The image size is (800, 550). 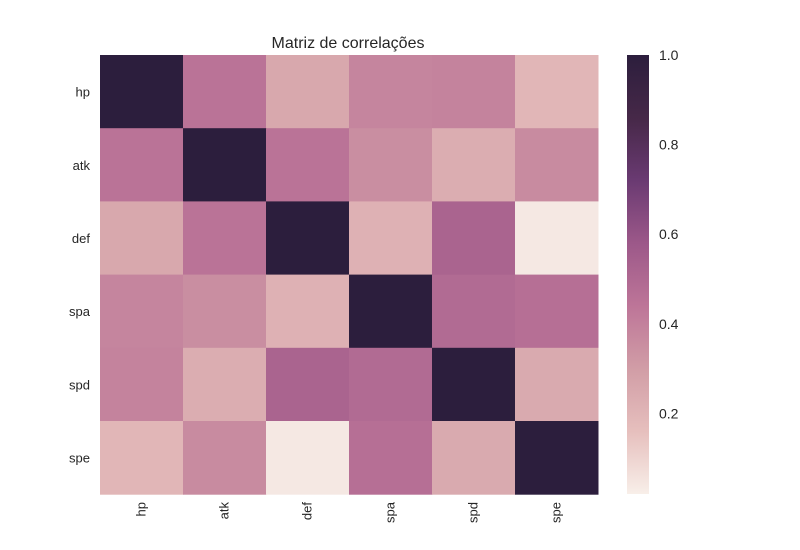 I want to click on colorbar-tick-label: 0.6, so click(x=669, y=234).